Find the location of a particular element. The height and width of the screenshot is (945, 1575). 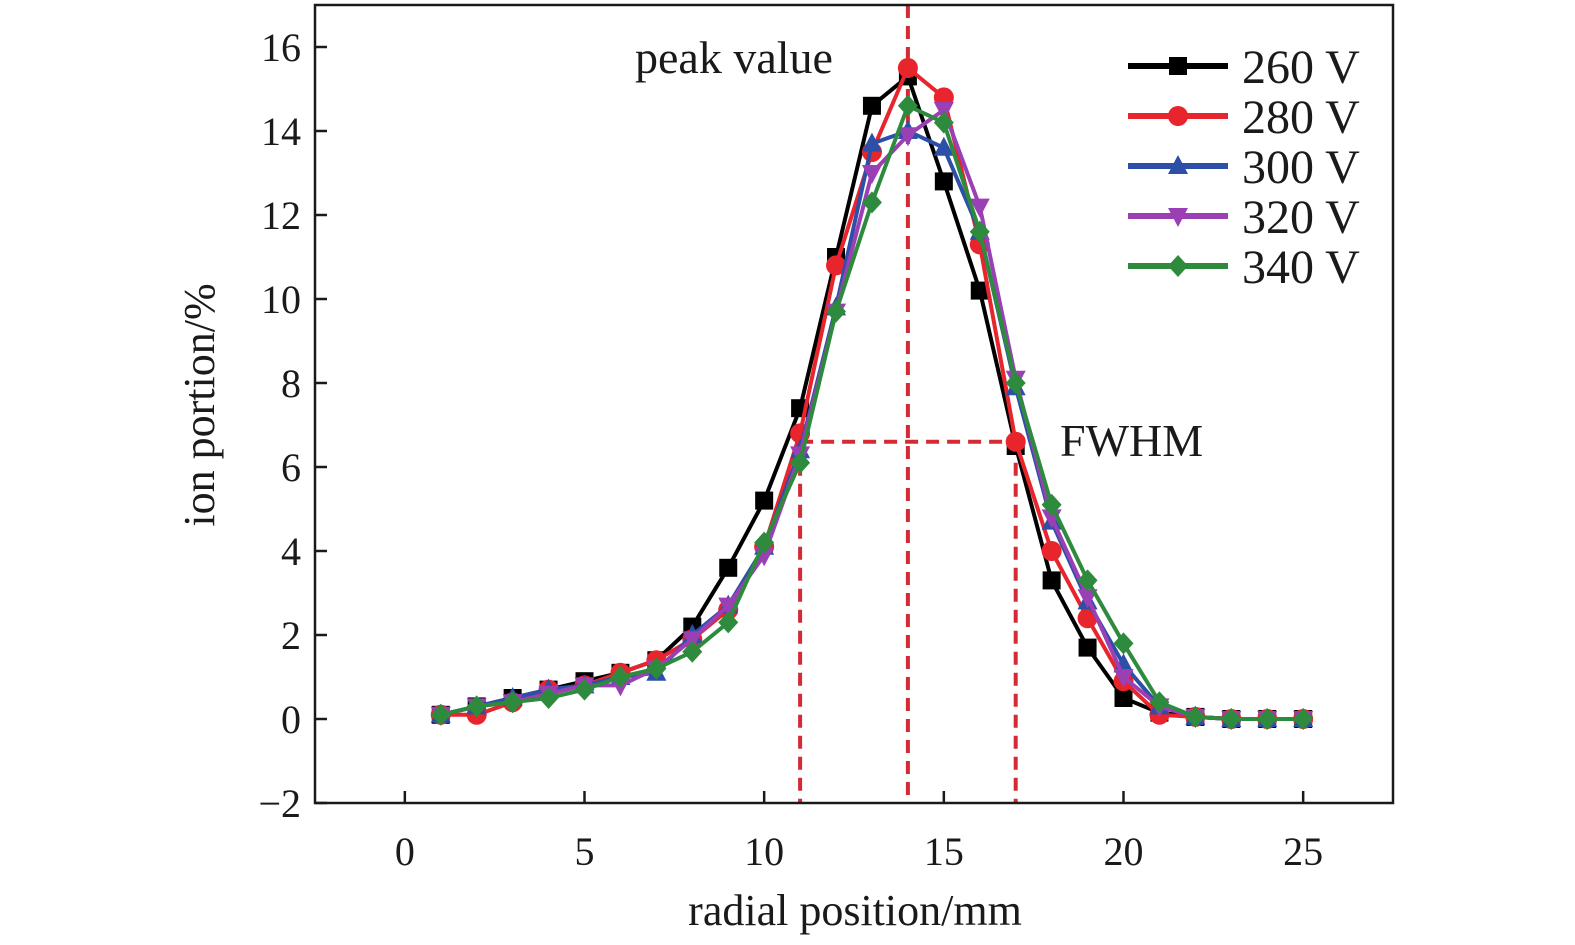

y-tick-label: 4 is located at coordinates (291, 551).